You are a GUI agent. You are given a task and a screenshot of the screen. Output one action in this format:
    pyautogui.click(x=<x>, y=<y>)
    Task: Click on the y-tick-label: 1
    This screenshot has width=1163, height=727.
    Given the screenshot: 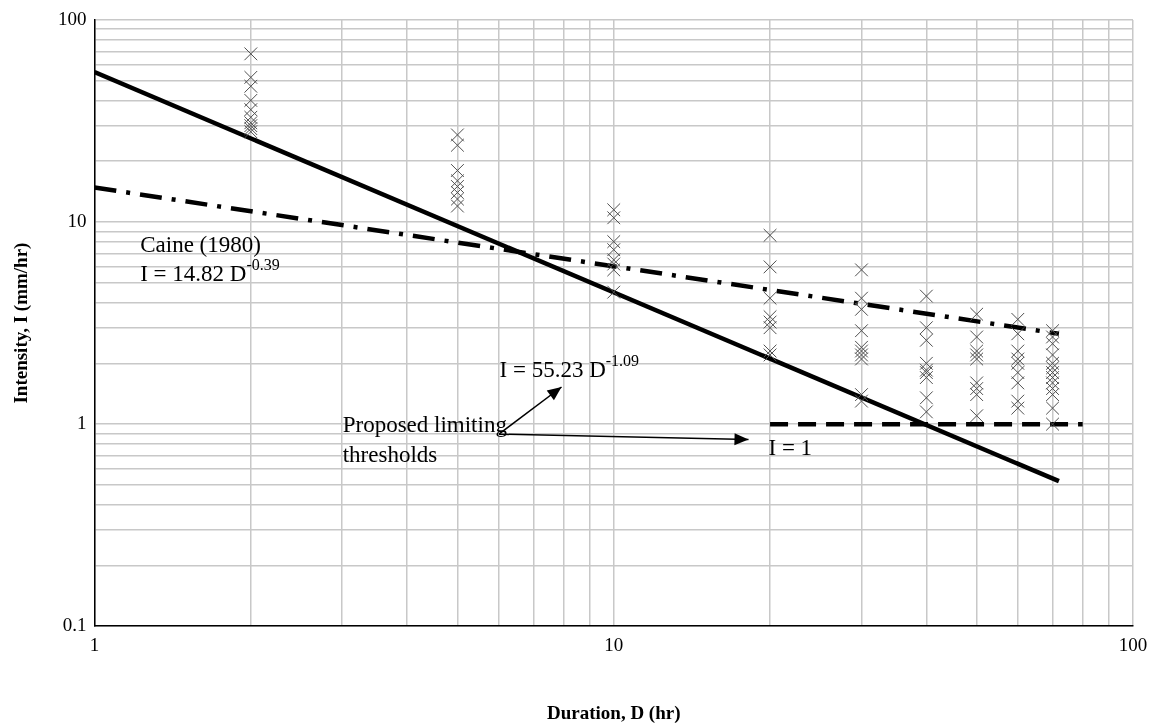 What is the action you would take?
    pyautogui.click(x=82, y=423)
    